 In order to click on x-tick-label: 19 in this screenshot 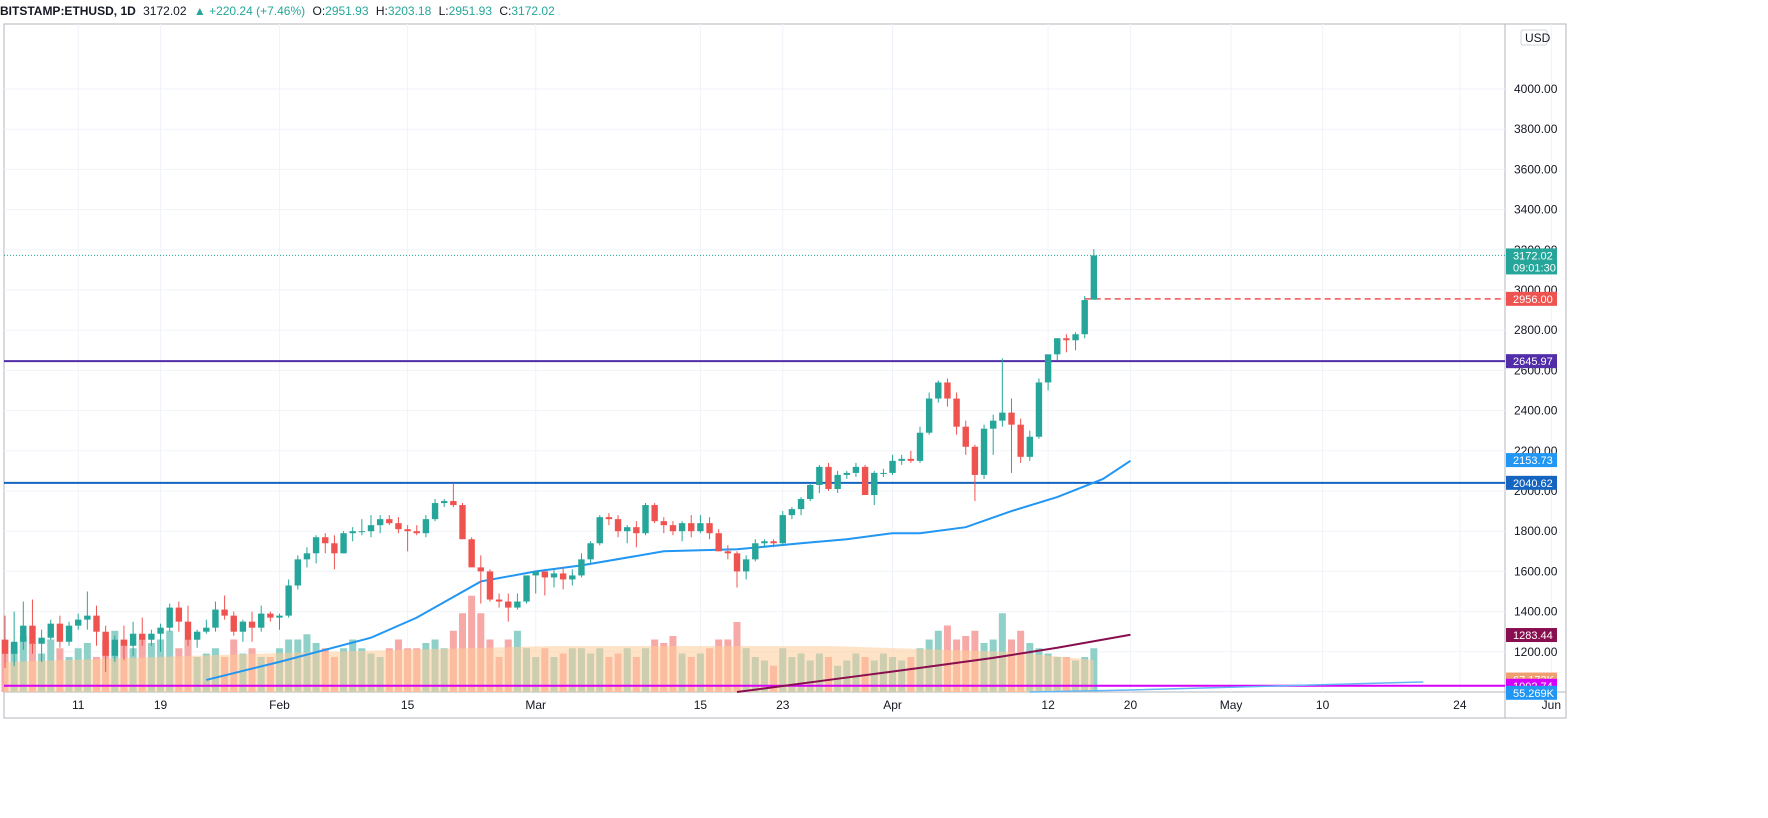, I will do `click(161, 705)`.